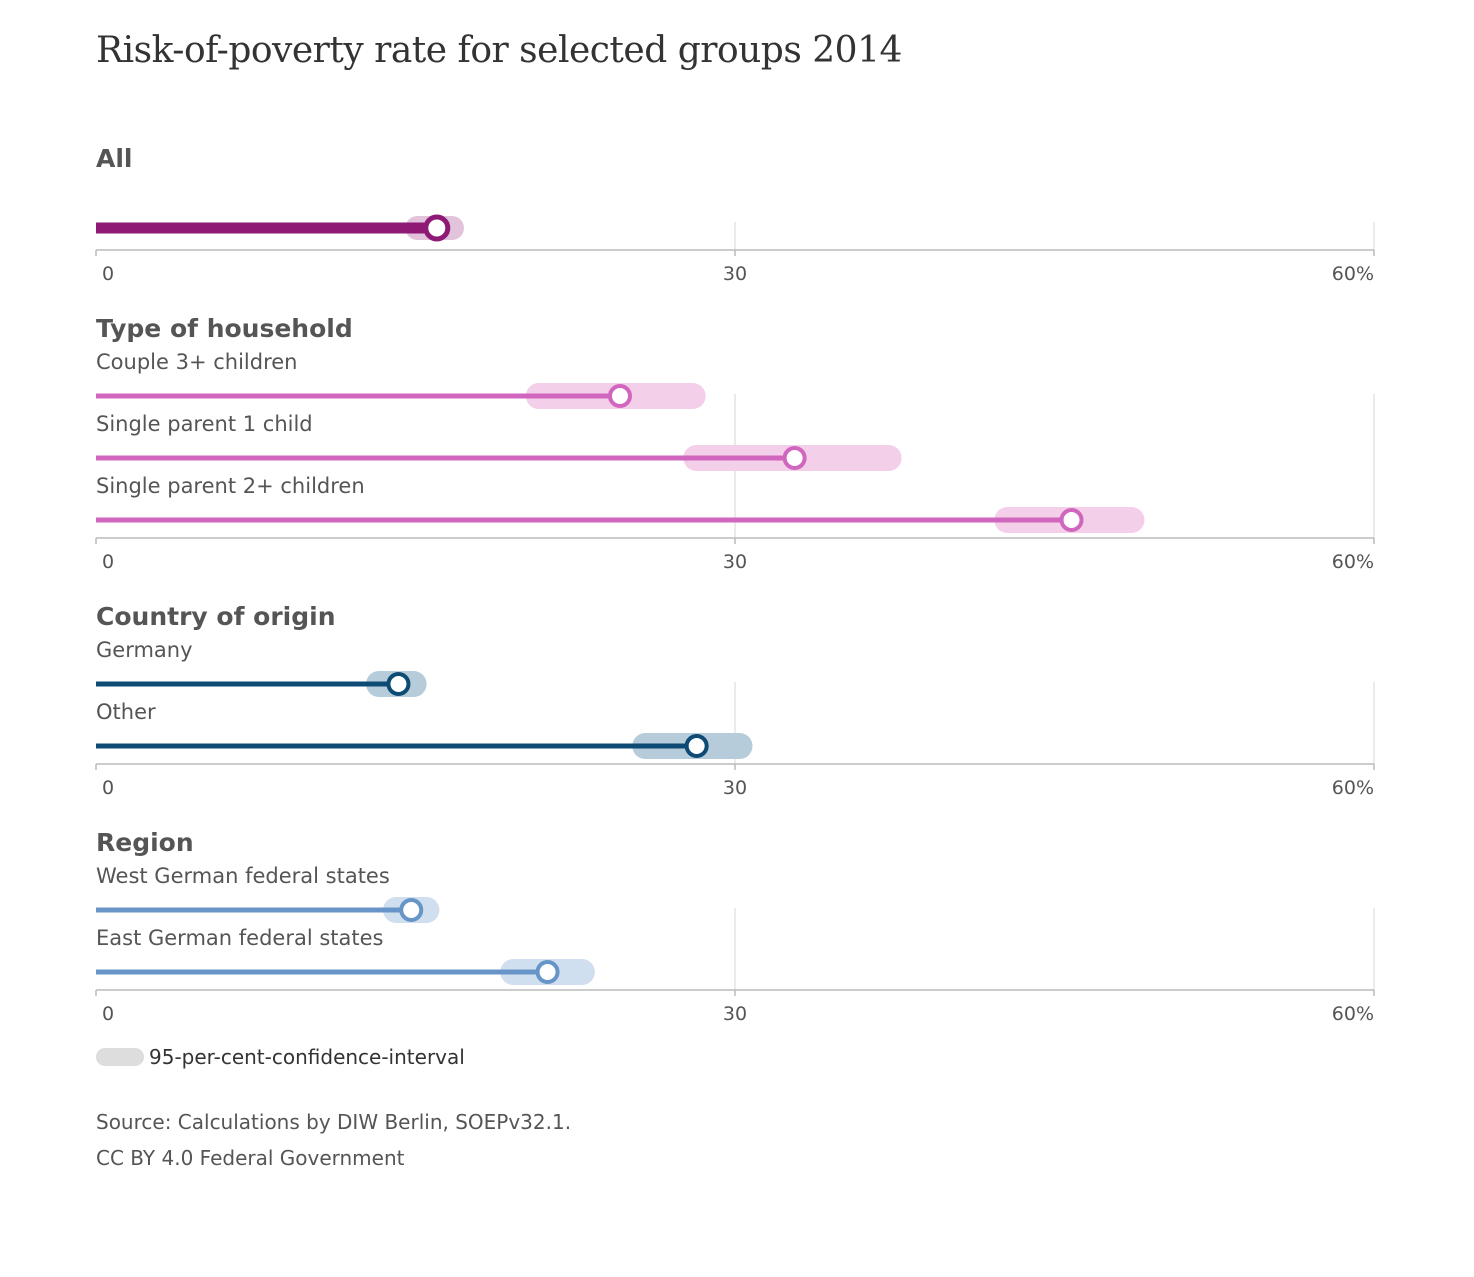 The width and height of the screenshot is (1474, 1277). What do you see at coordinates (196, 362) in the screenshot?
I see `row-label: Couple 3+ children` at bounding box center [196, 362].